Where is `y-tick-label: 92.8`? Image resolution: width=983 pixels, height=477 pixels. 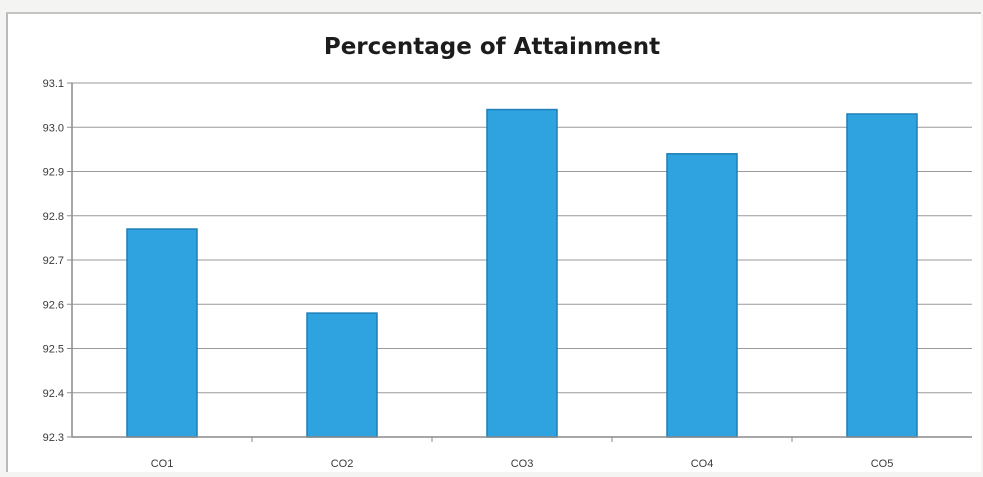 y-tick-label: 92.8 is located at coordinates (53, 217).